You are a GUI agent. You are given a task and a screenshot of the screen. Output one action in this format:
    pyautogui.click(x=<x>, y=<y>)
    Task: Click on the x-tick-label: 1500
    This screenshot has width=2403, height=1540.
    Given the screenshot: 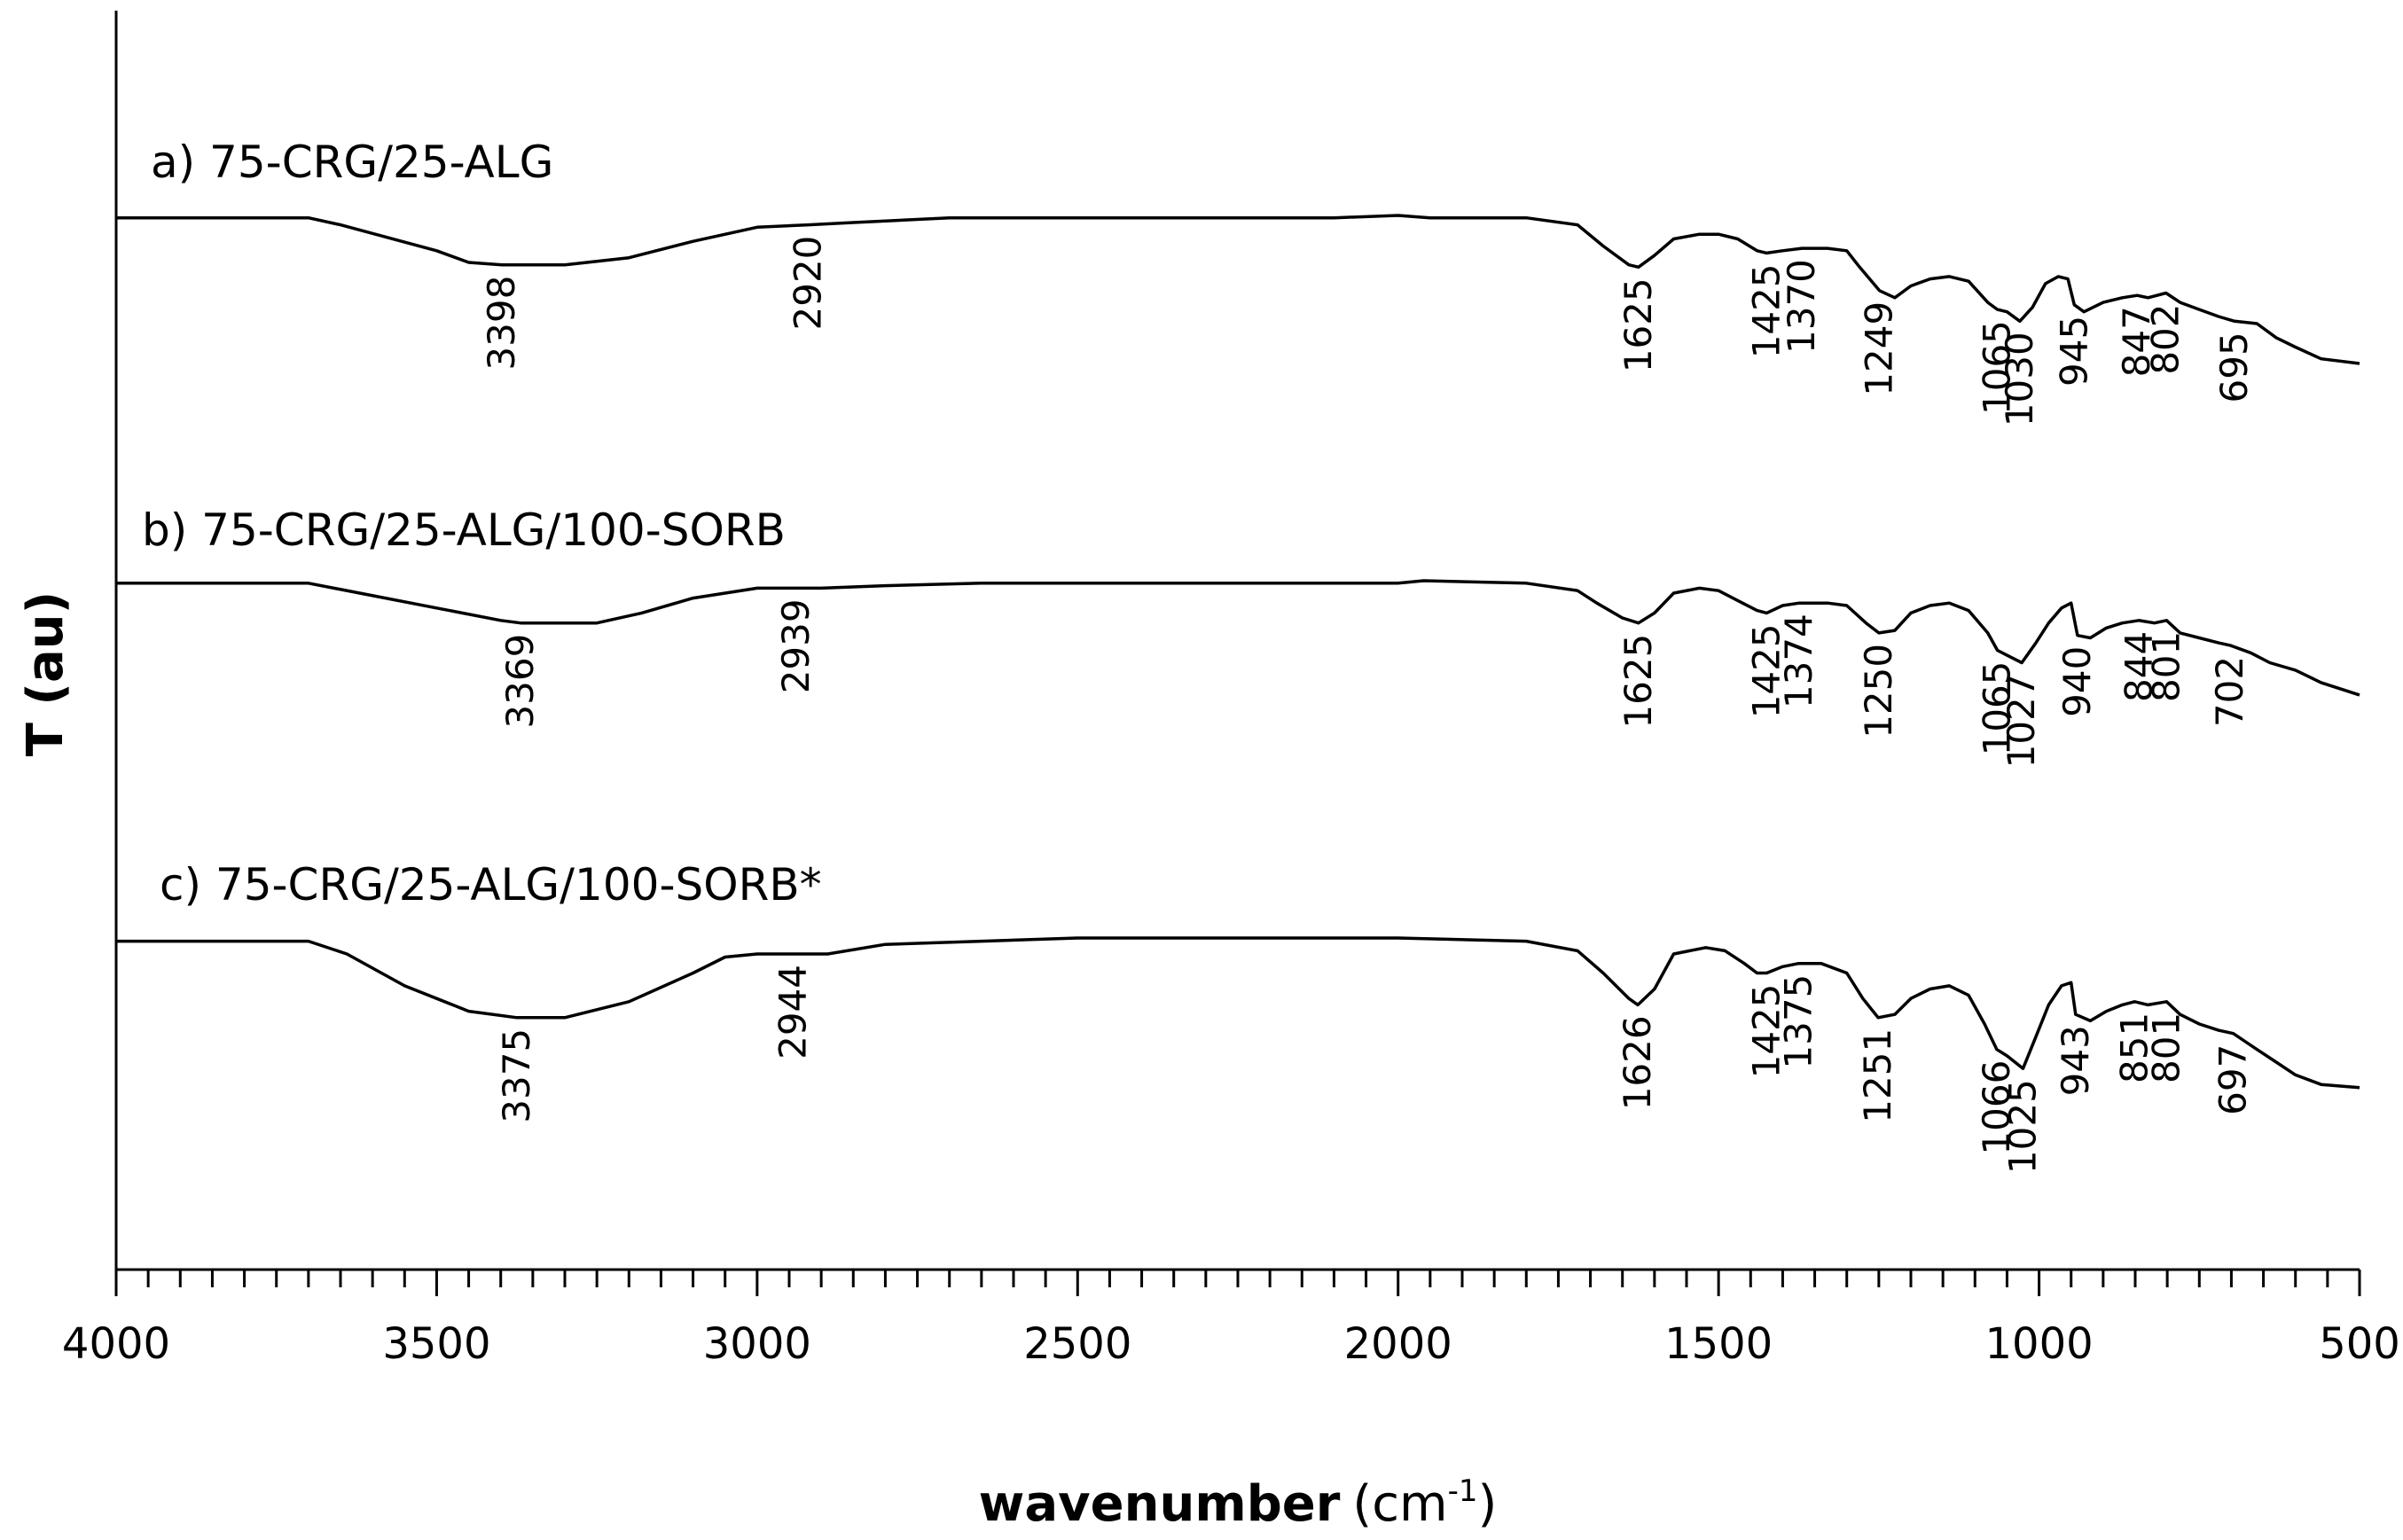 What is the action you would take?
    pyautogui.click(x=1718, y=1344)
    